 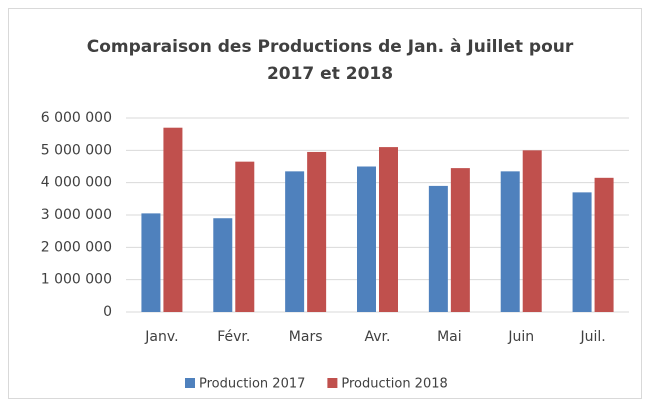 I want to click on y-tick-label: 0, so click(x=107, y=312).